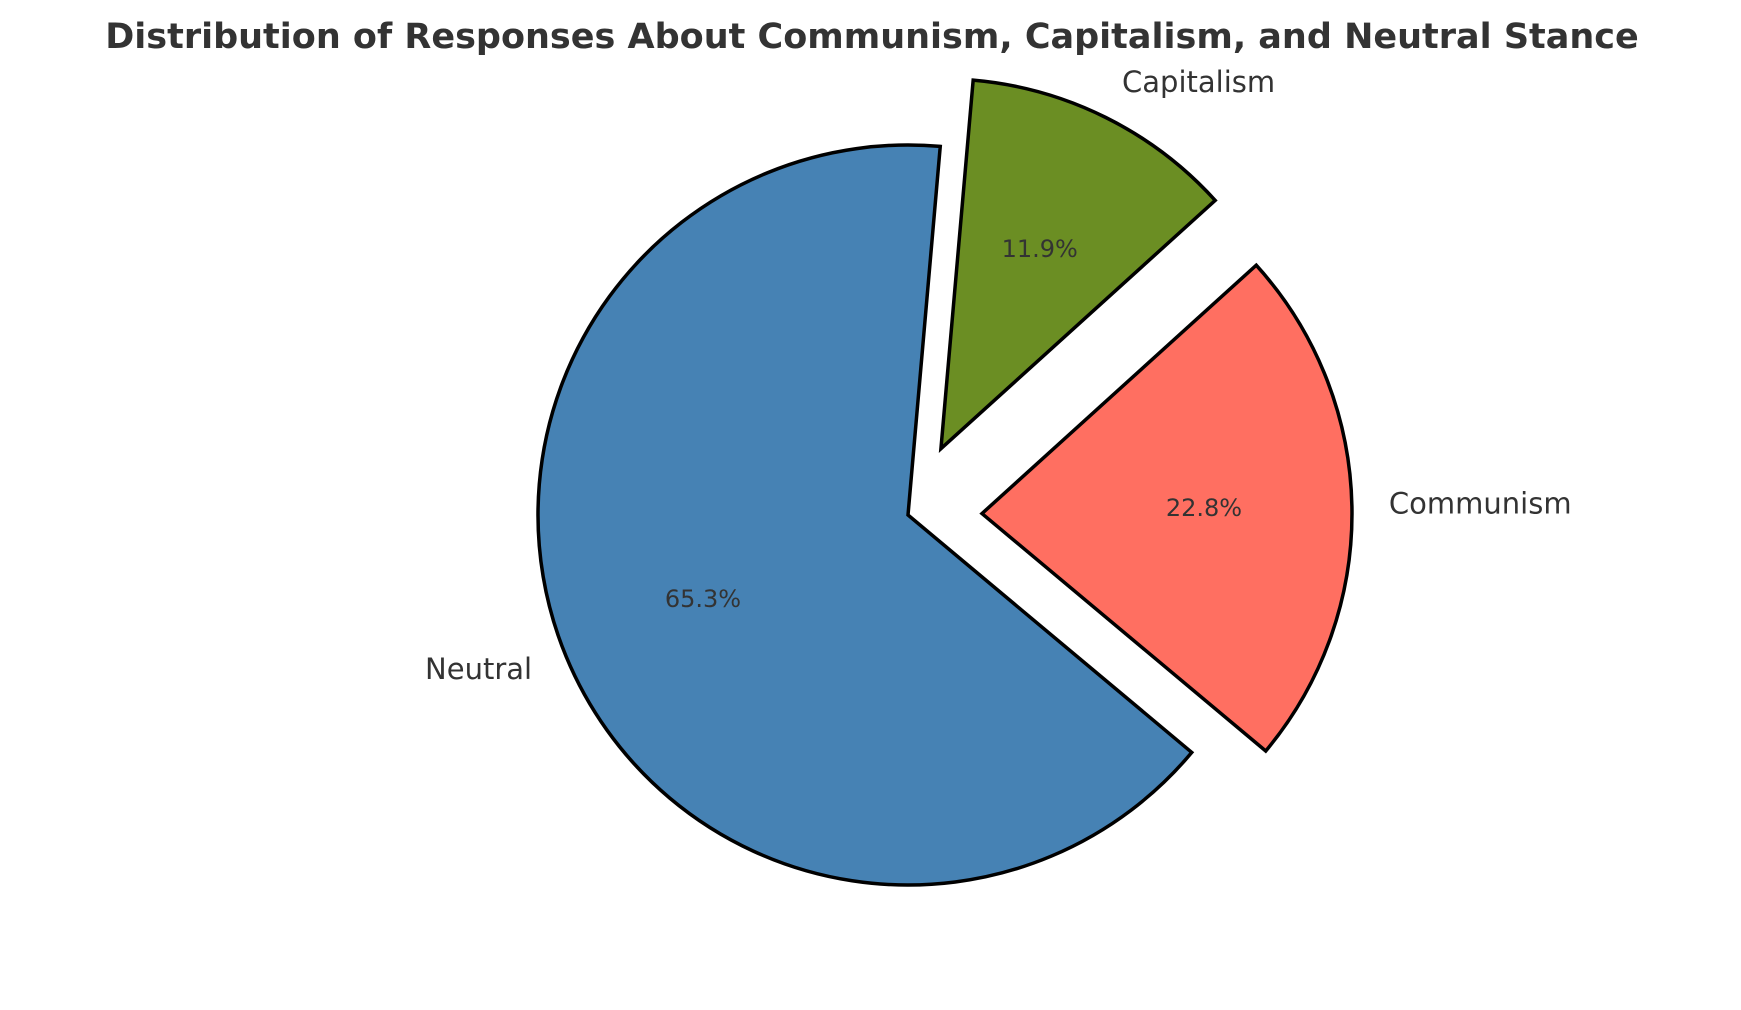 The width and height of the screenshot is (1741, 1010). Describe the element at coordinates (1078, 266) in the screenshot. I see `pie-slice-capitalism` at that location.